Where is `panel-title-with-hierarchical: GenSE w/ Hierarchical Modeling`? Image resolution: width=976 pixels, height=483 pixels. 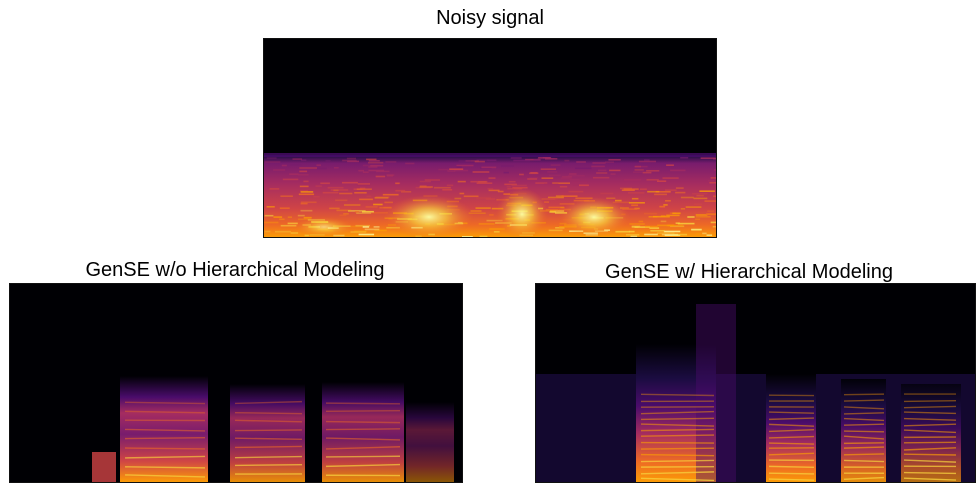 panel-title-with-hierarchical: GenSE w/ Hierarchical Modeling is located at coordinates (749, 272).